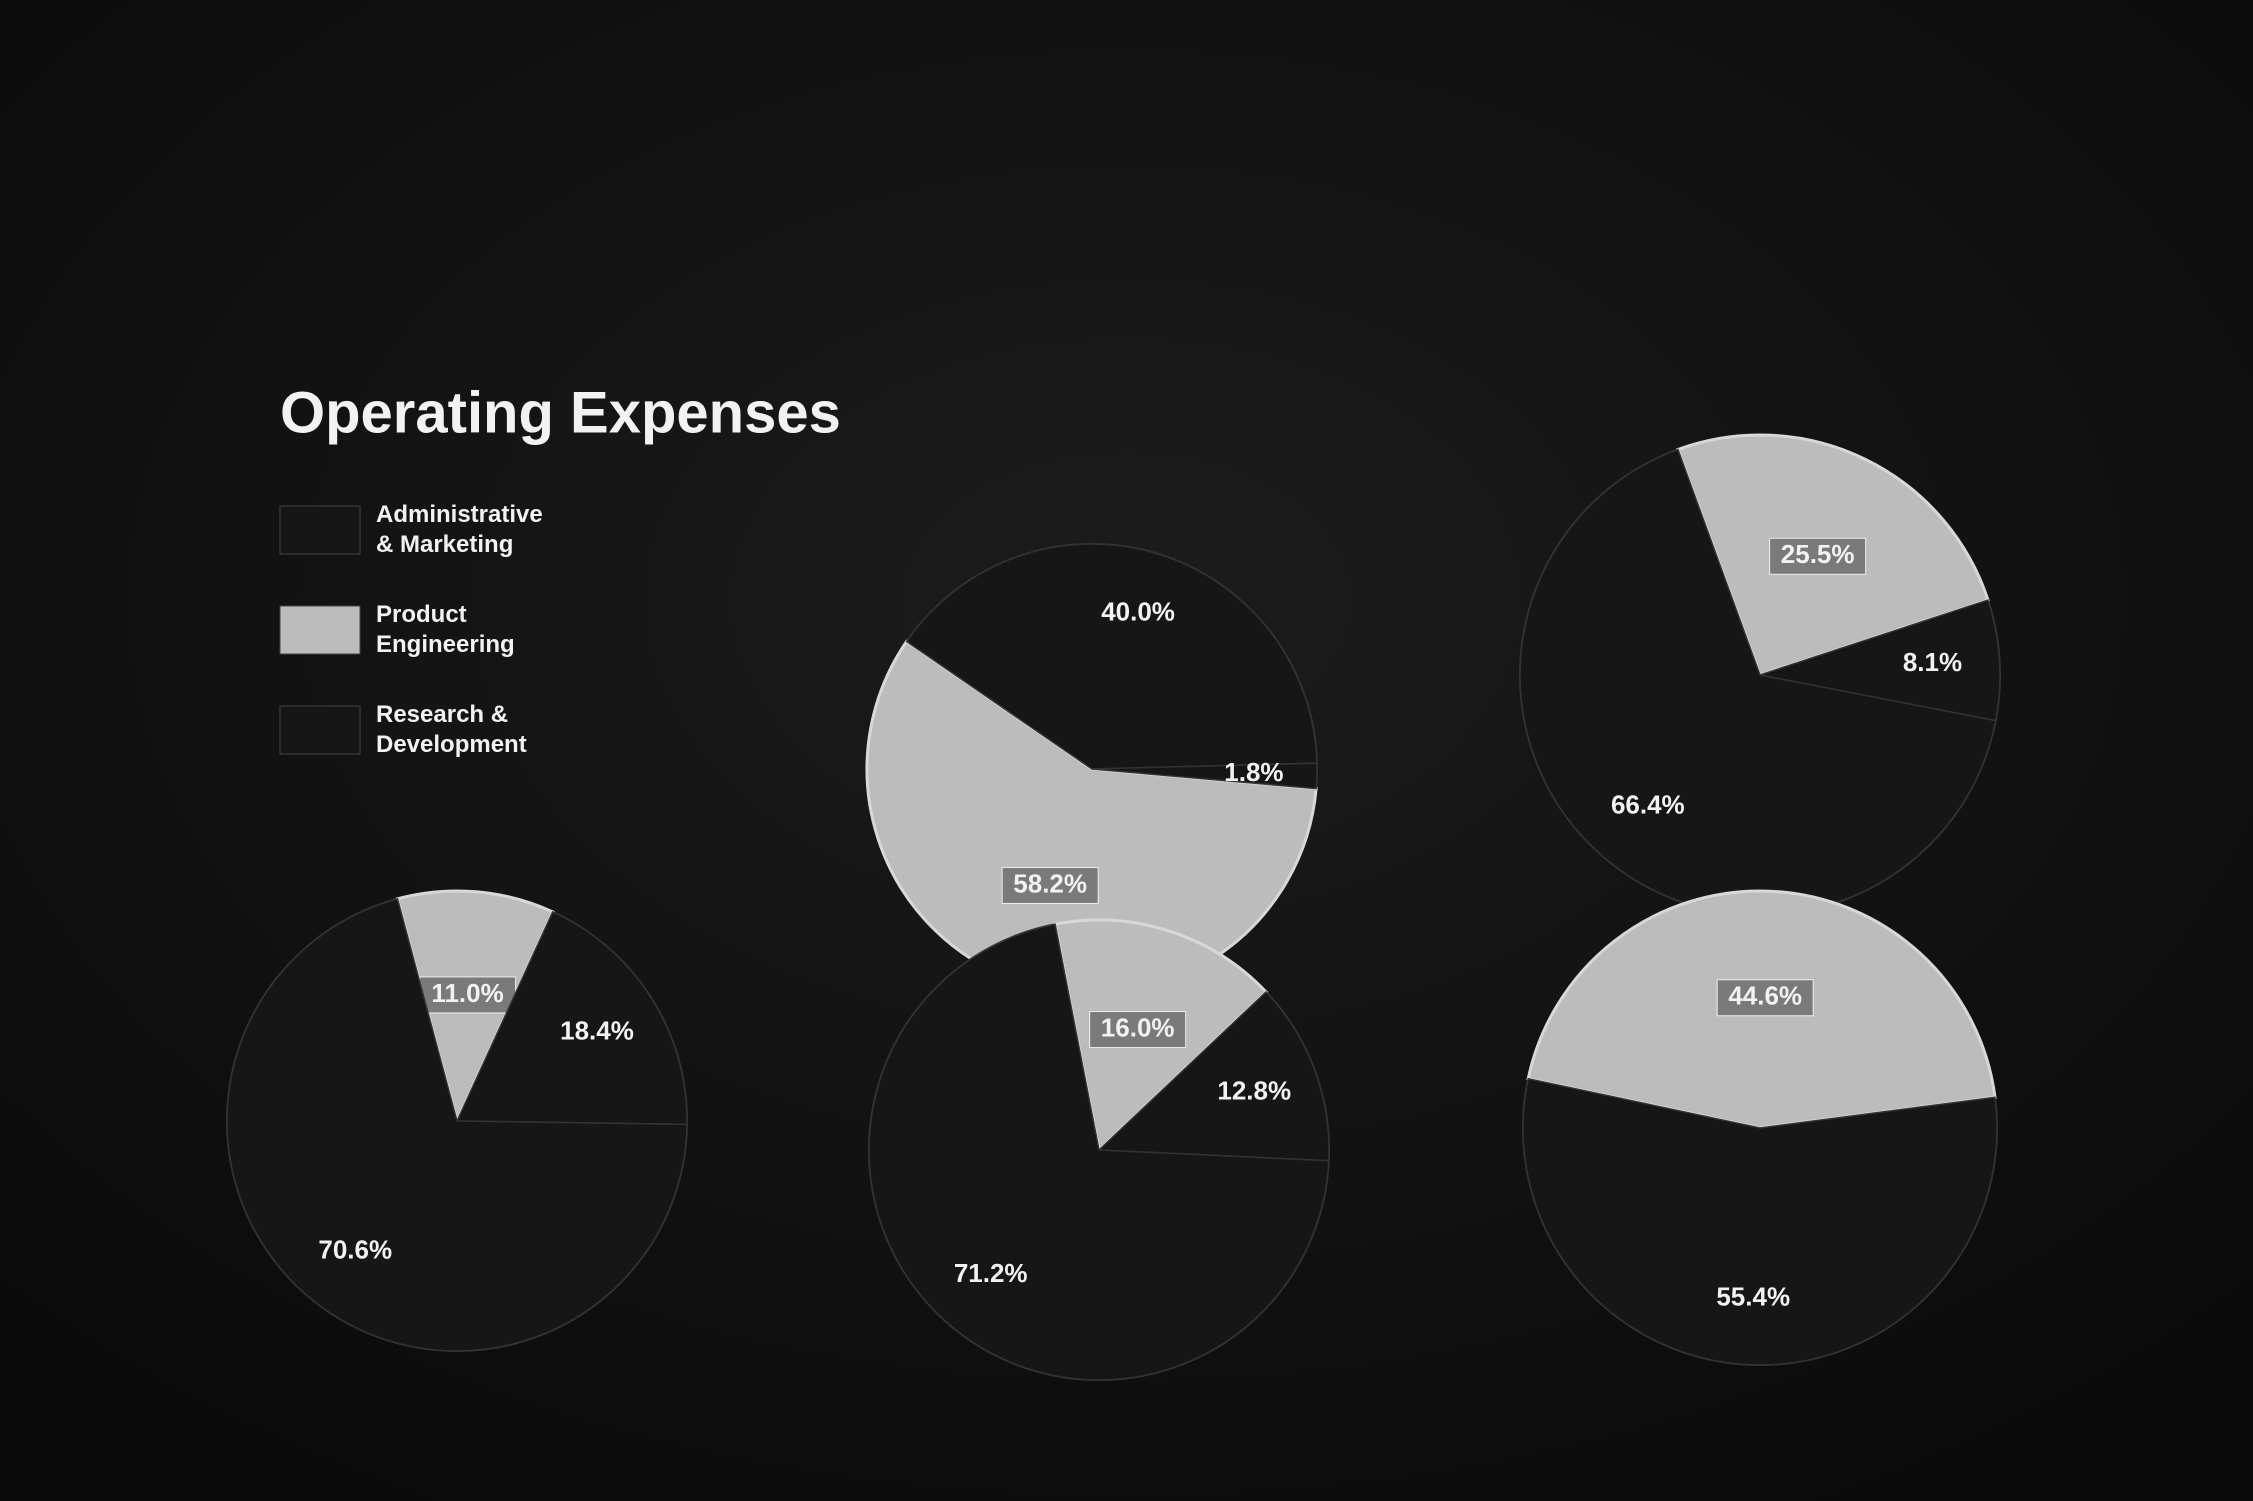 Image resolution: width=2253 pixels, height=1501 pixels. I want to click on slice-label: 71.2%, so click(991, 1273).